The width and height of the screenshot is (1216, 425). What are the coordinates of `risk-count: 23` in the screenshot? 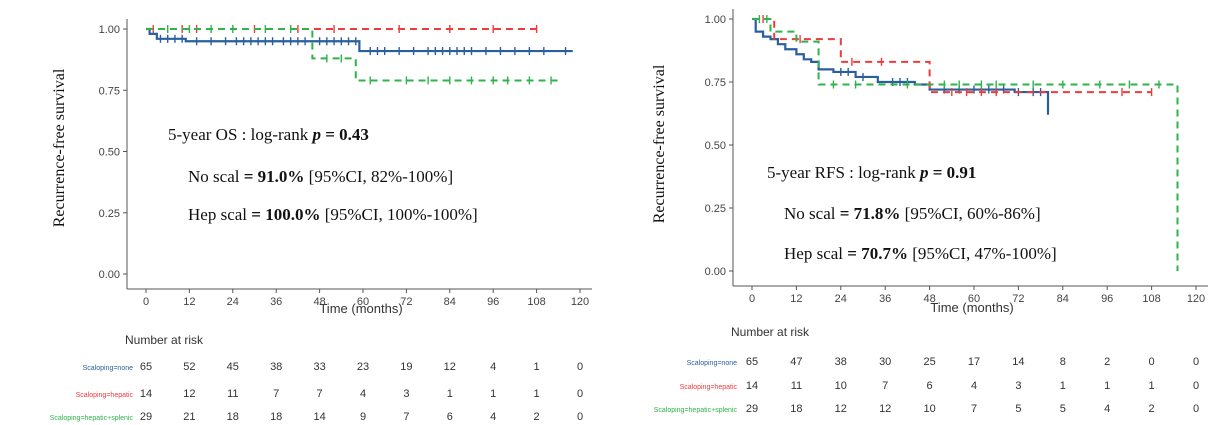 It's located at (363, 367).